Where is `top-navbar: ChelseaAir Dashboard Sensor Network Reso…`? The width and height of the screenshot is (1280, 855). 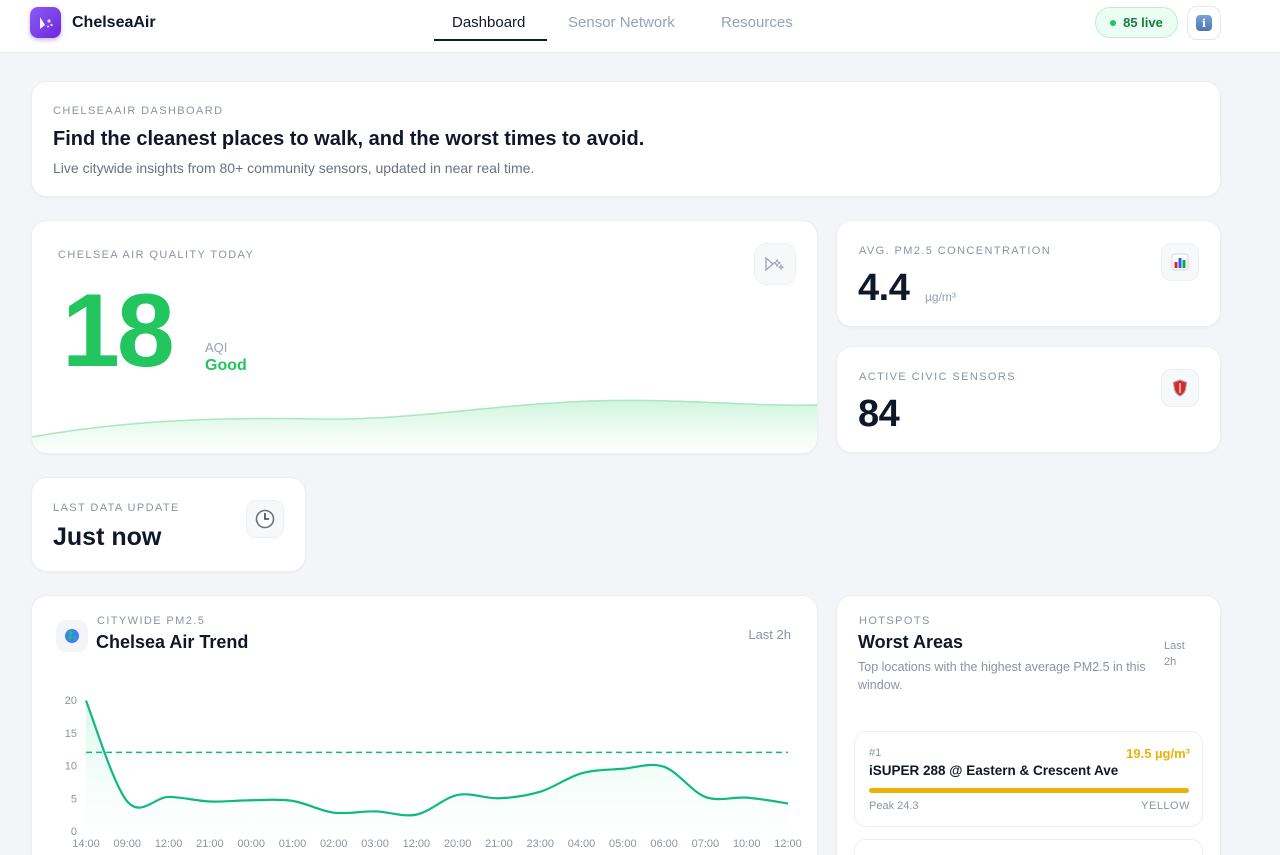
top-navbar: ChelseaAir Dashboard Sensor Network Reso… is located at coordinates (640, 26).